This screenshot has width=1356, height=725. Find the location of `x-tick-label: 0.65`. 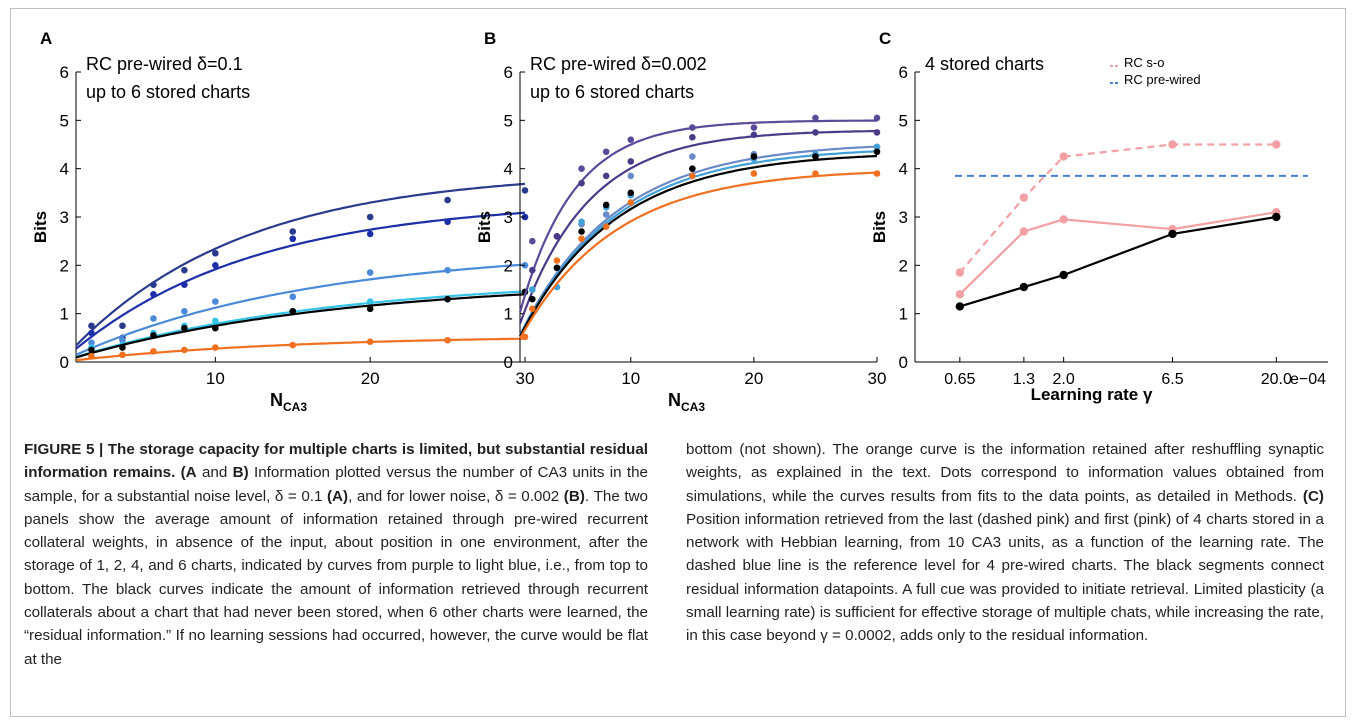

x-tick-label: 0.65 is located at coordinates (959, 379).